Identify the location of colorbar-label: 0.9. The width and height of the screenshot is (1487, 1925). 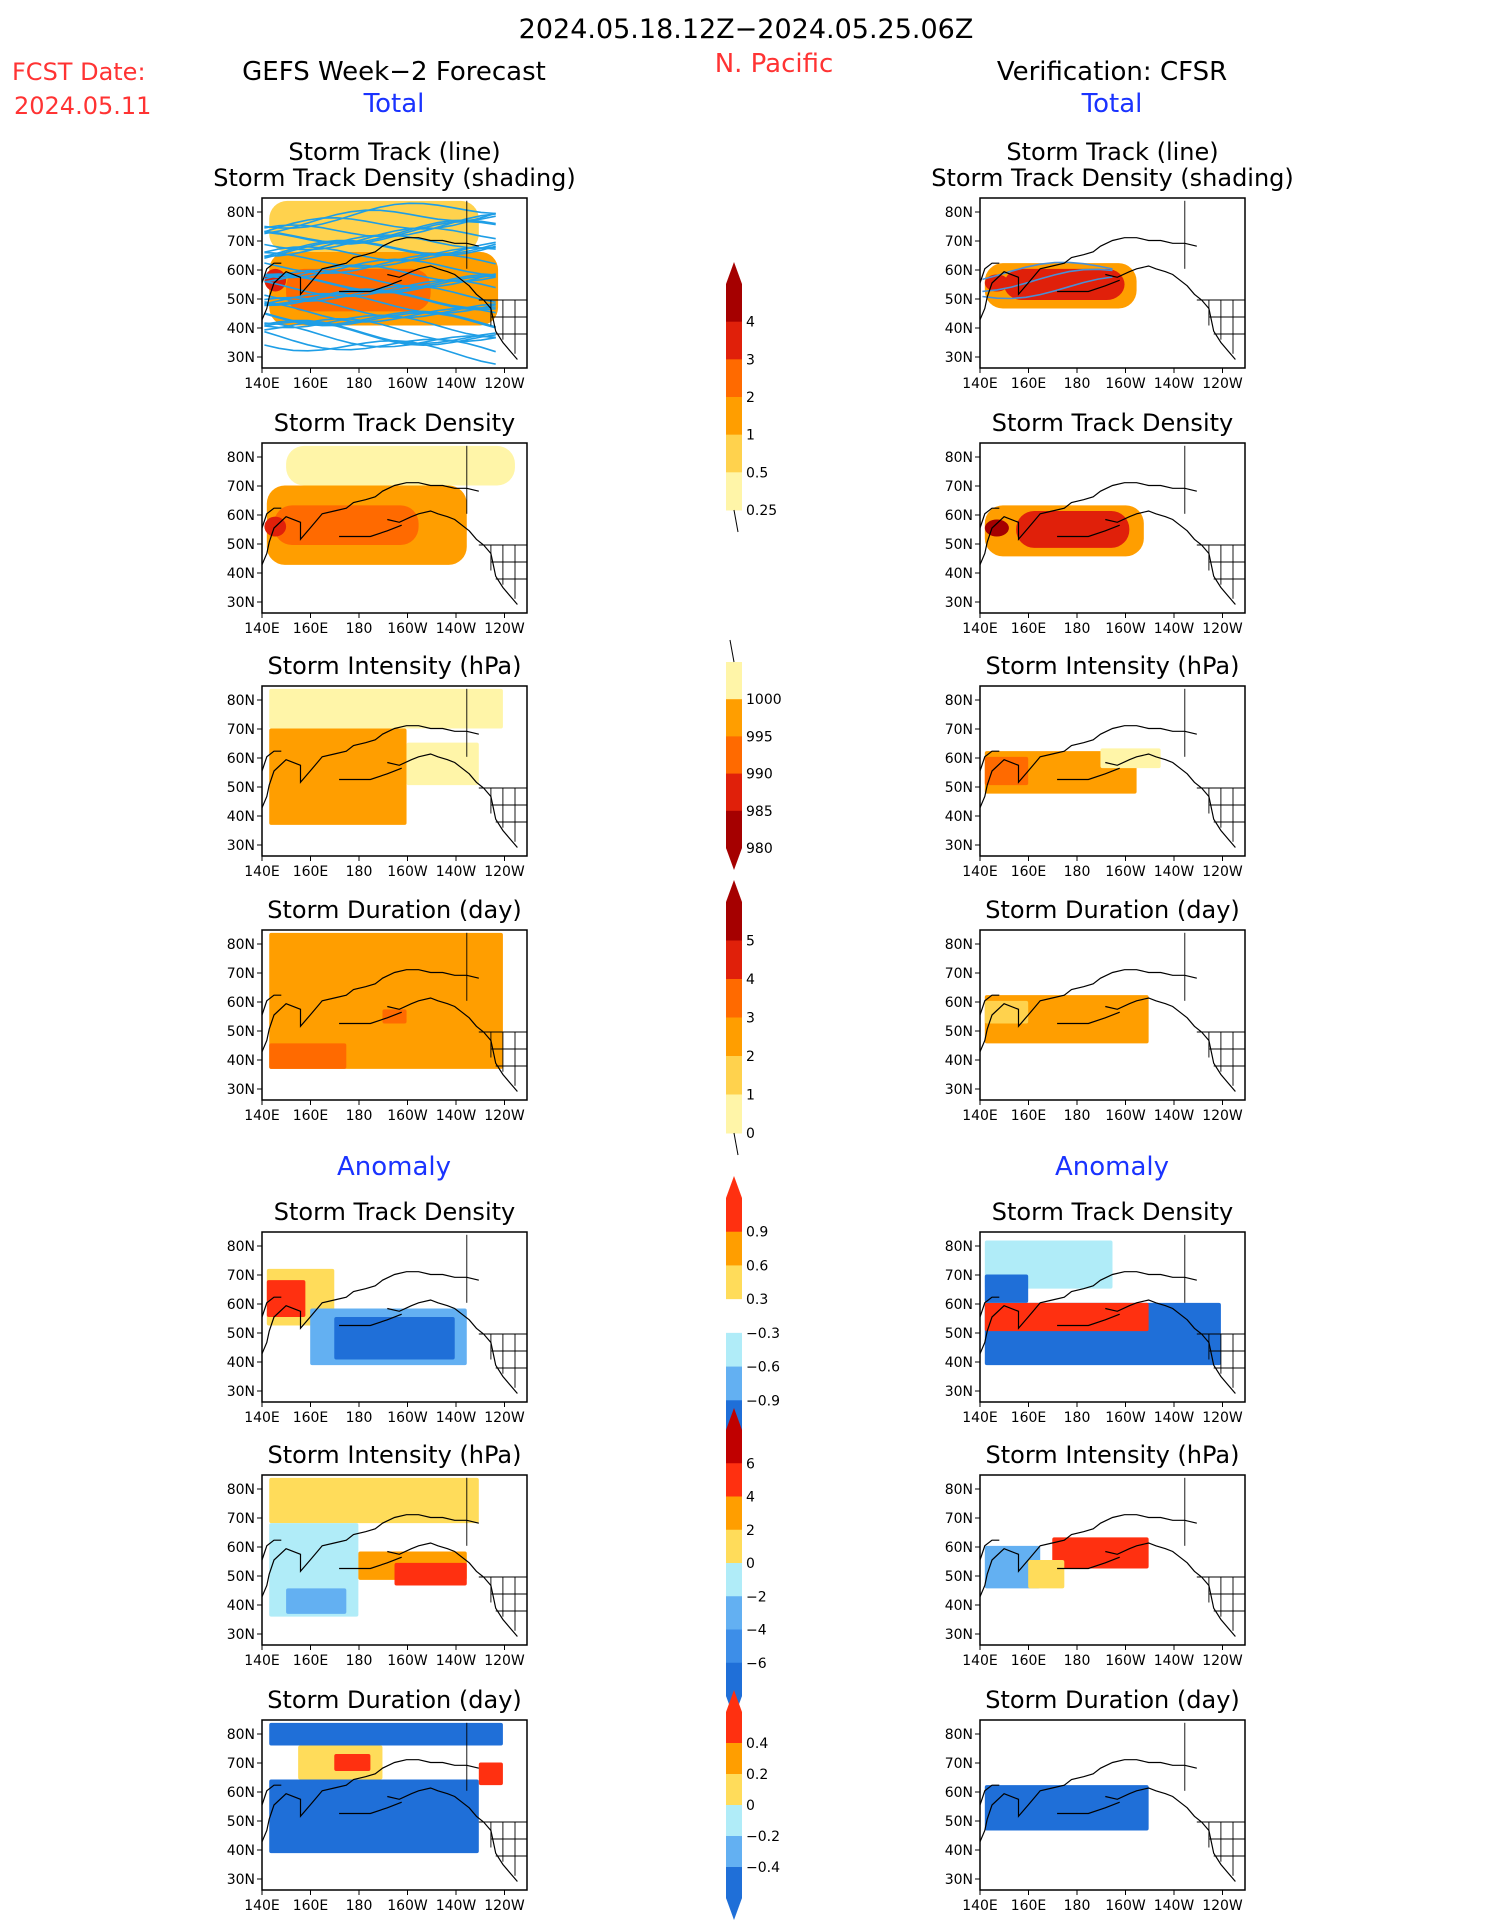
(757, 1233).